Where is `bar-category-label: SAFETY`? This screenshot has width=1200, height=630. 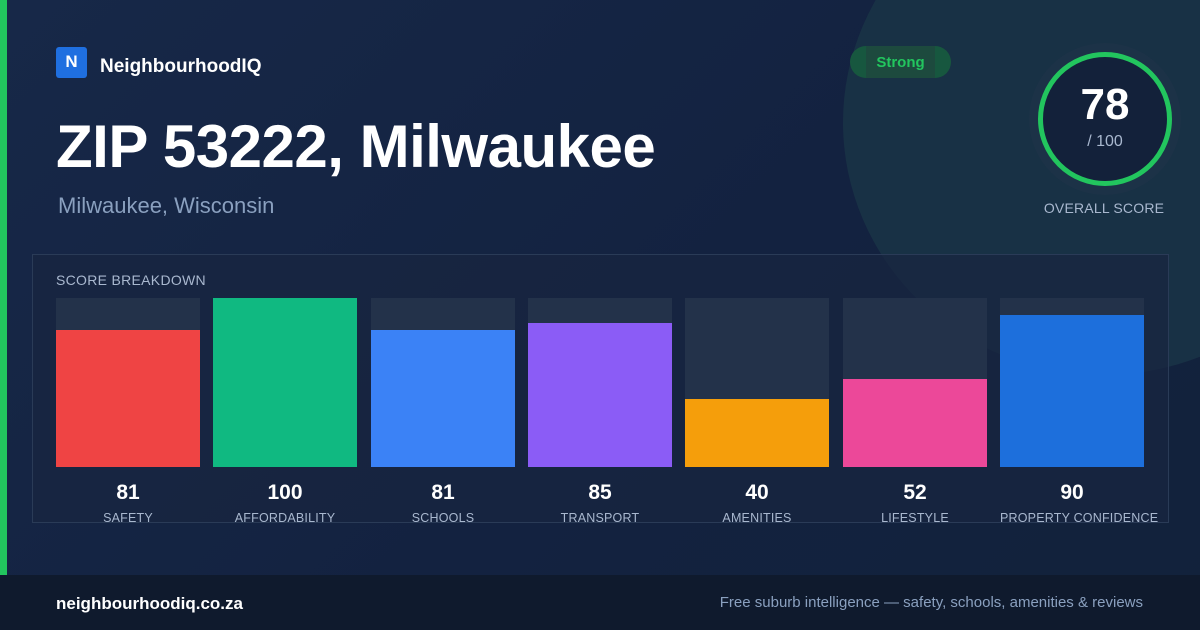
bar-category-label: SAFETY is located at coordinates (128, 518).